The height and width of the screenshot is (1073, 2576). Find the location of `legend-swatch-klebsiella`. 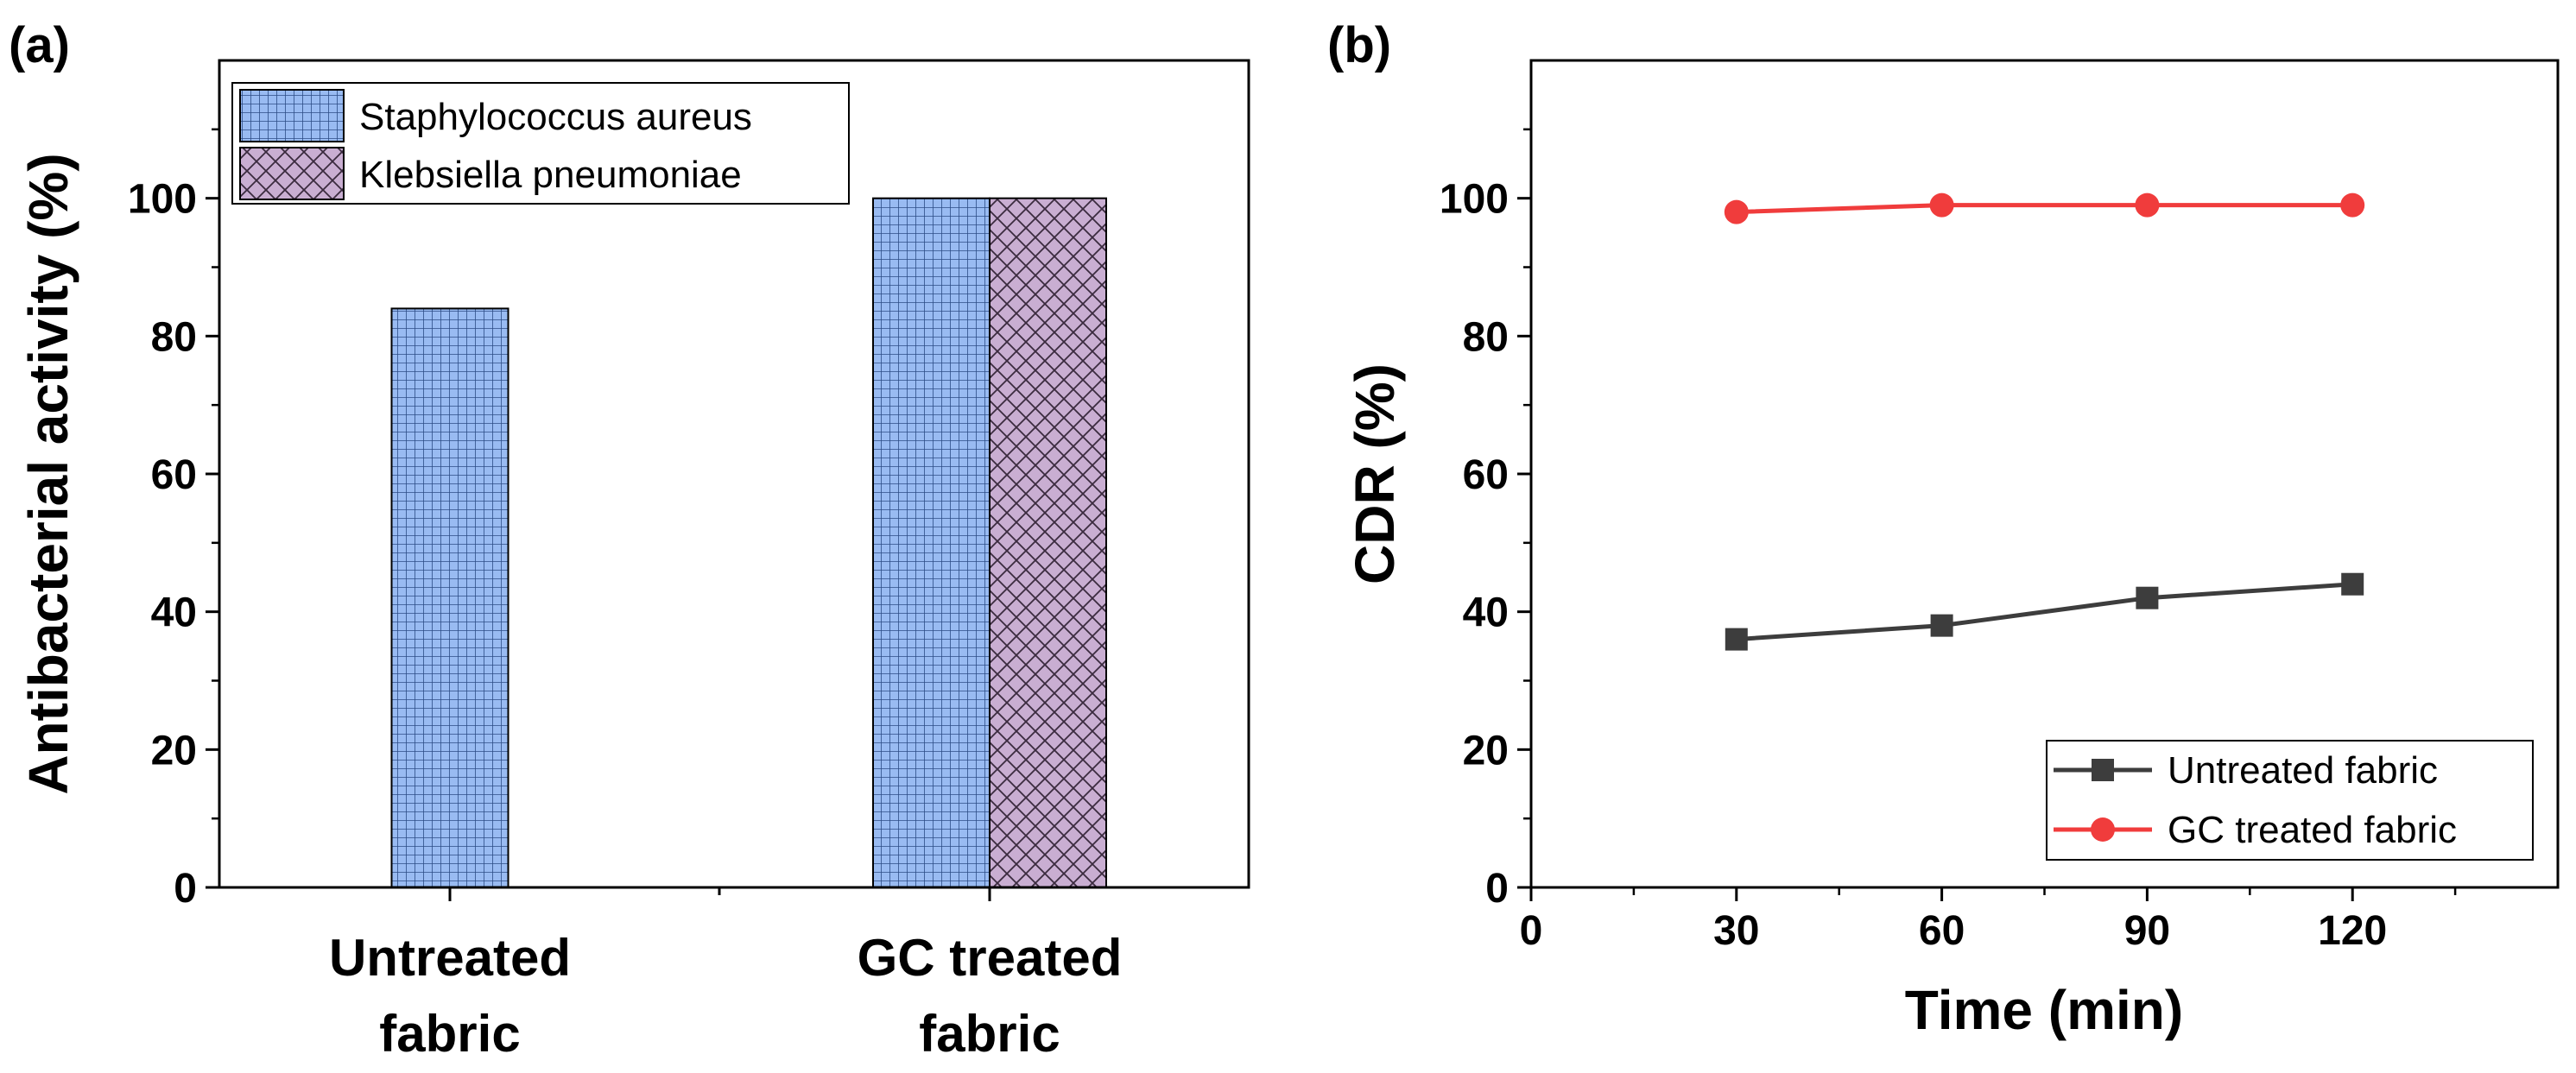

legend-swatch-klebsiella is located at coordinates (292, 173).